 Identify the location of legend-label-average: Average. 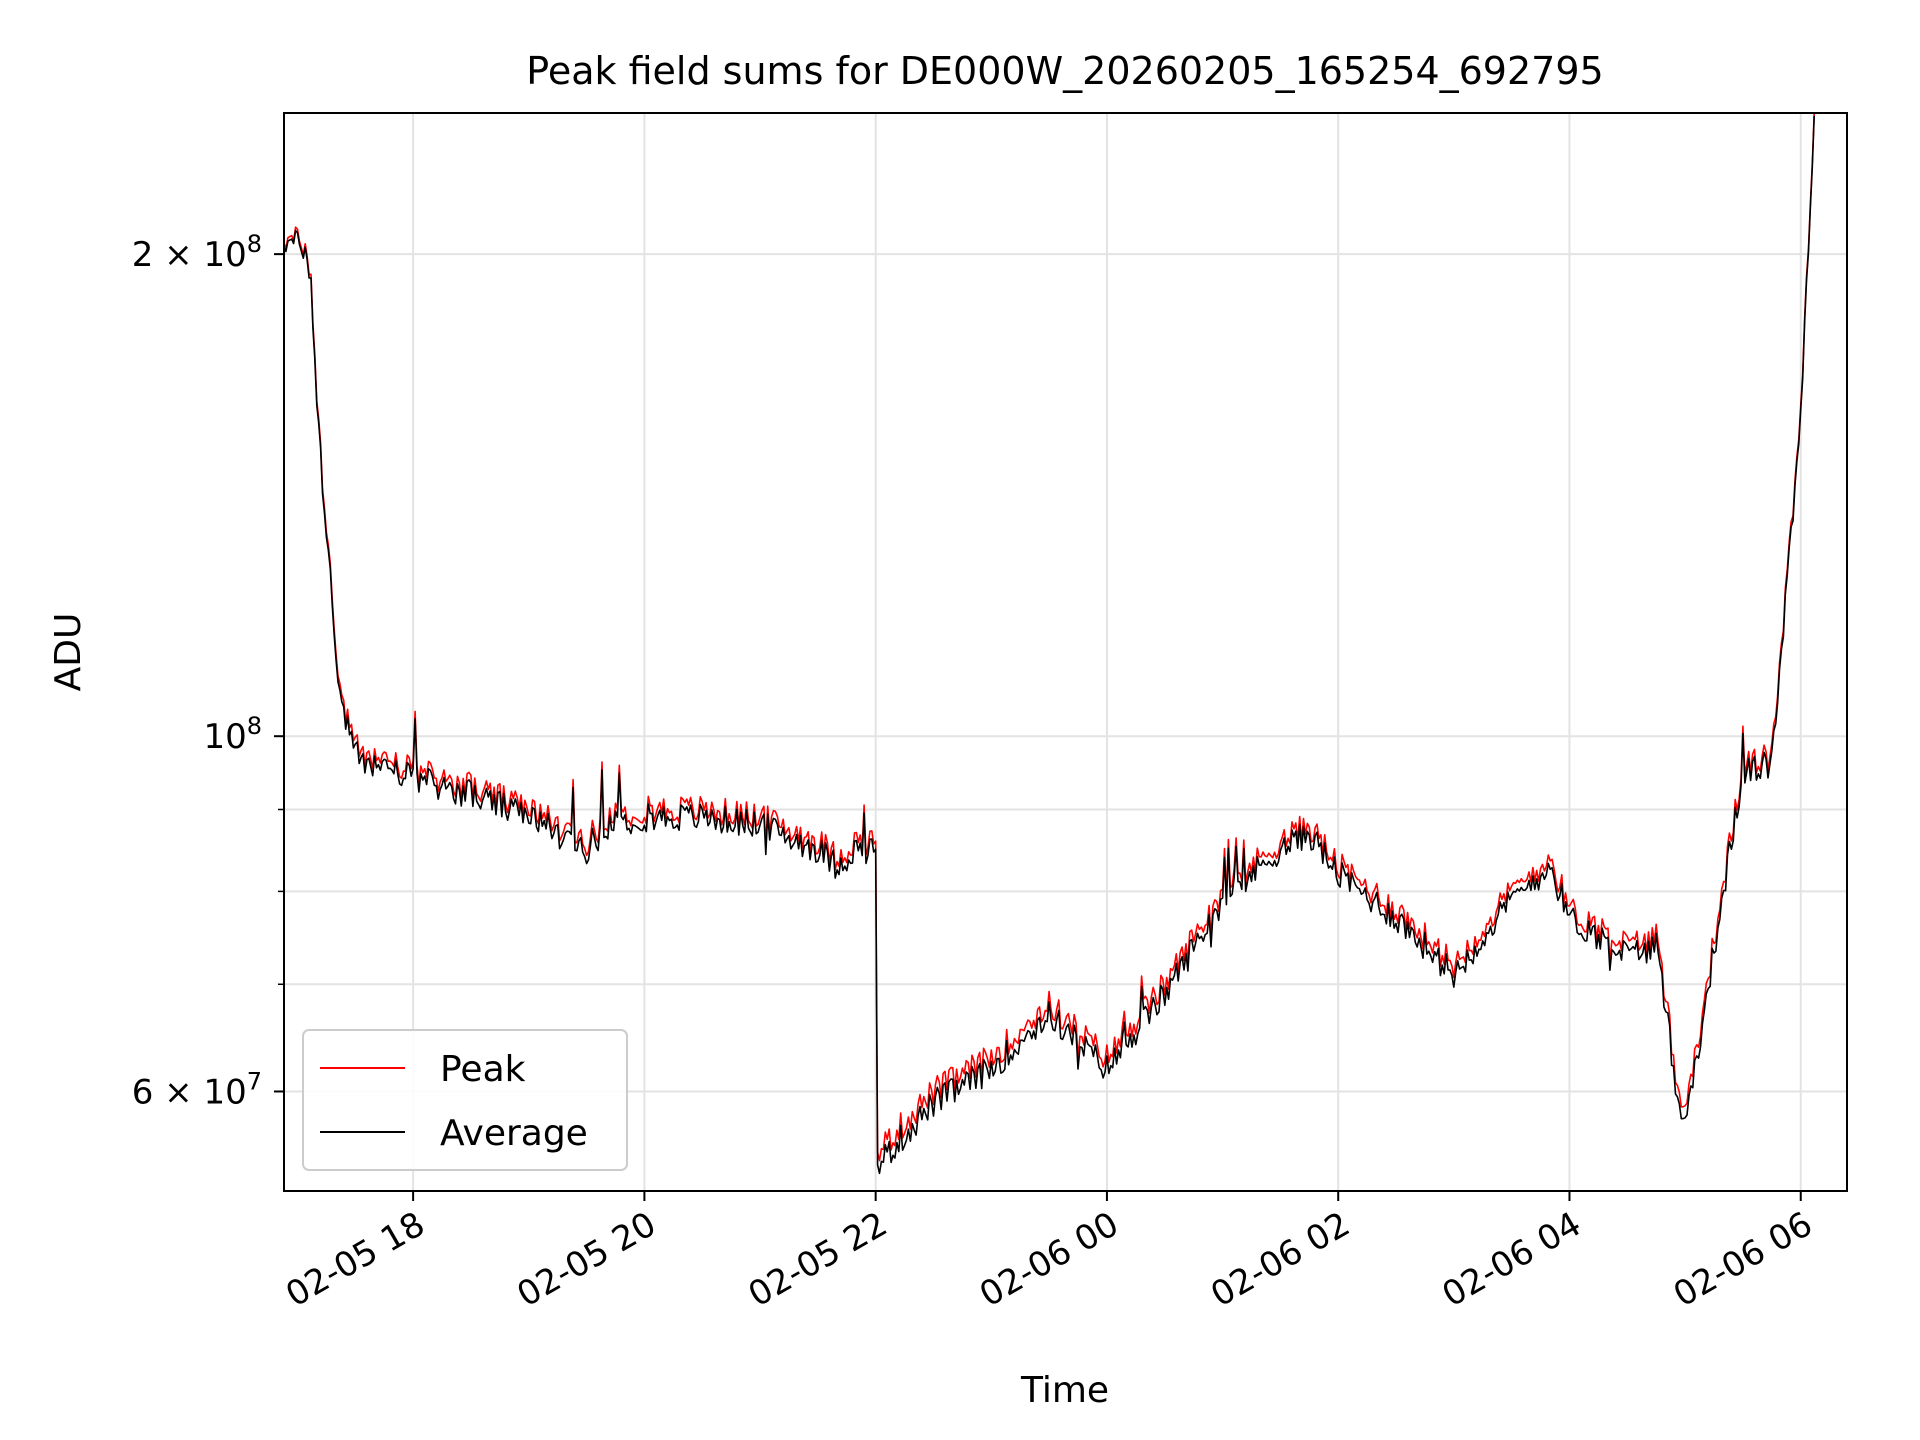
(514, 1133).